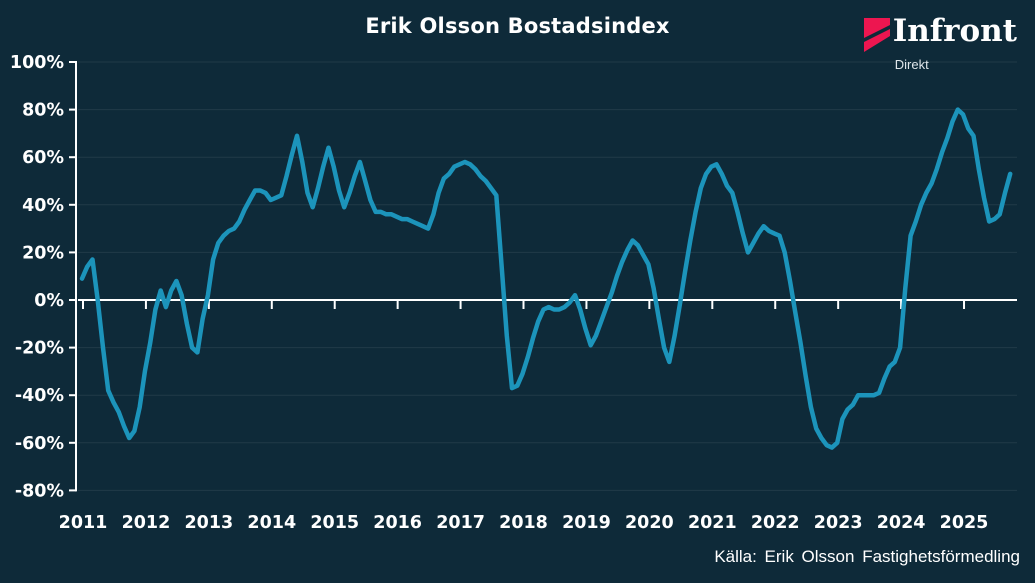  I want to click on x-axis-label: 2019, so click(586, 523).